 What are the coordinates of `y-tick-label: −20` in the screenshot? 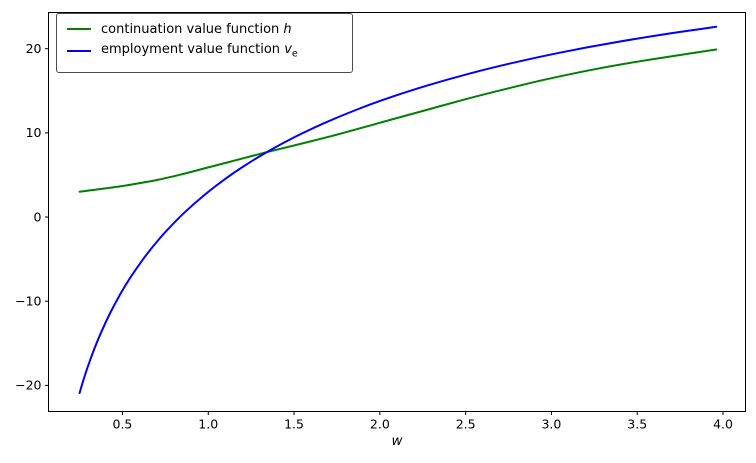 It's located at (28, 385).